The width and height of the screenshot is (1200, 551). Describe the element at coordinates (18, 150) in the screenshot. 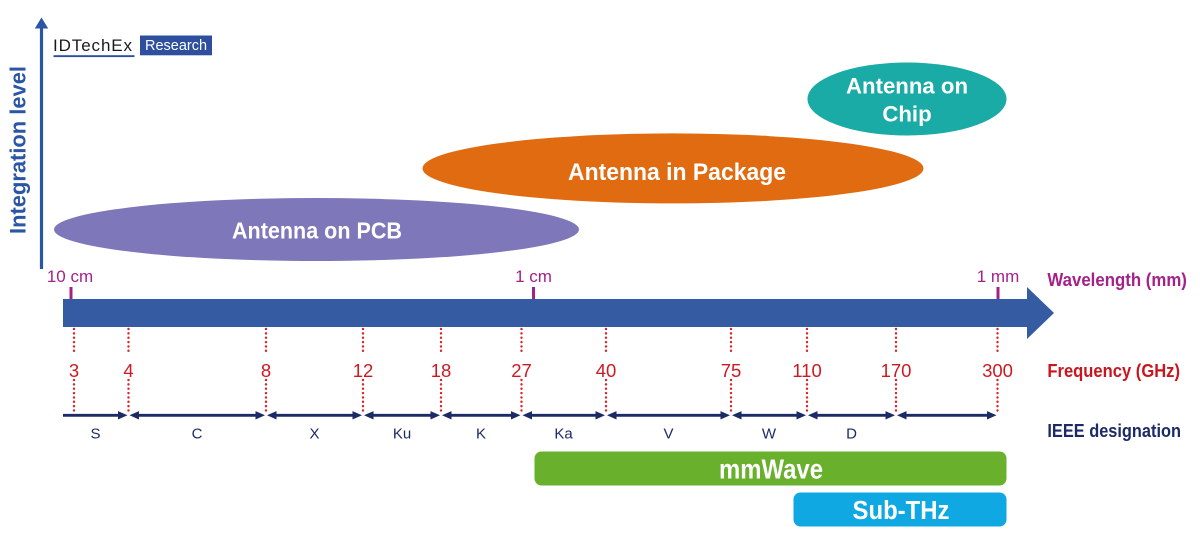

I see `svg-text: Integration level` at that location.